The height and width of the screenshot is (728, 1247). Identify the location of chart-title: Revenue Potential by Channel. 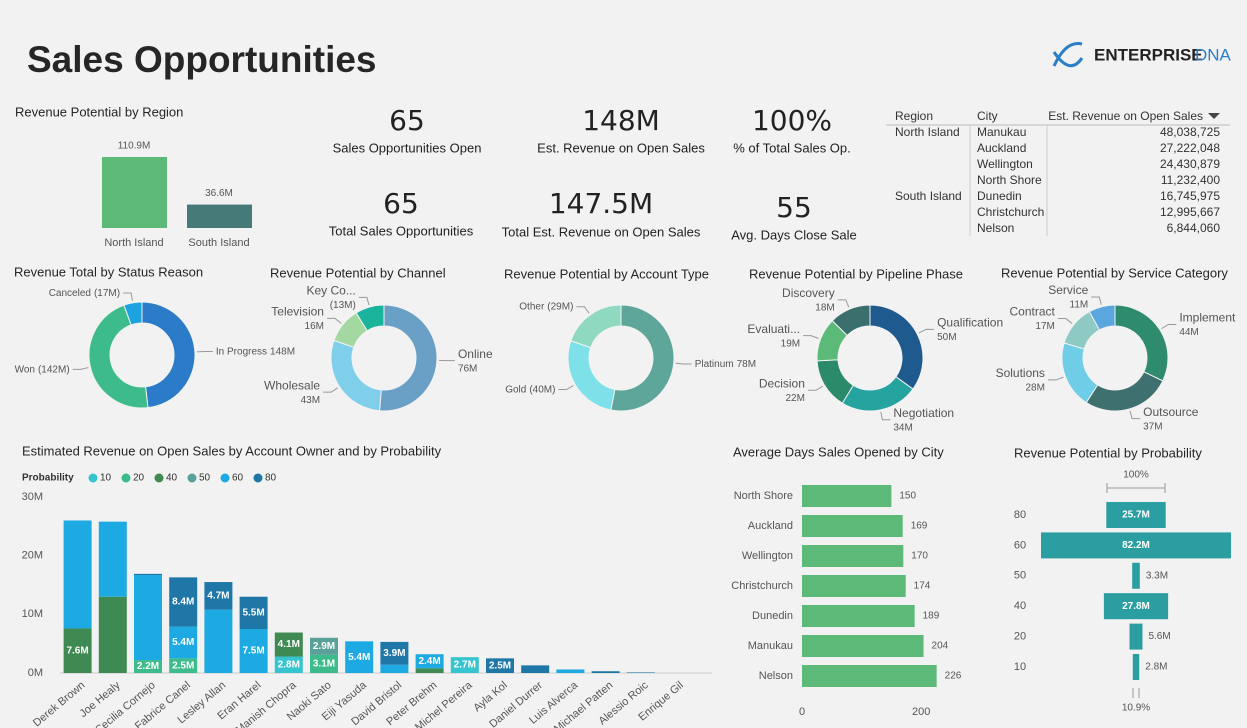
(358, 272).